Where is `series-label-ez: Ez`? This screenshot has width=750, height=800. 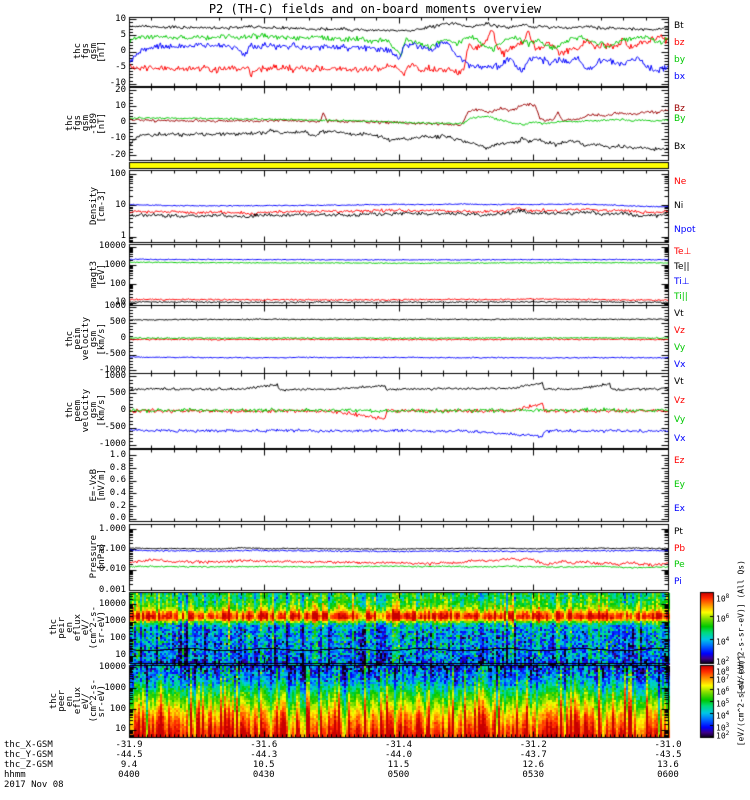
series-label-ez: Ez is located at coordinates (679, 461).